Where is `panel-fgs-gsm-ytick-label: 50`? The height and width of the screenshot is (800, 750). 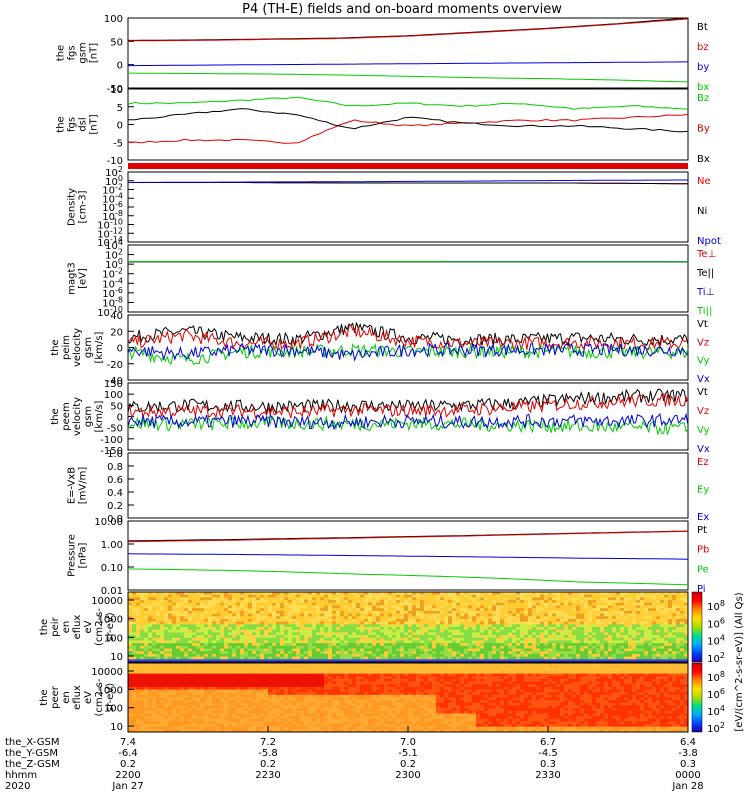 panel-fgs-gsm-ytick-label: 50 is located at coordinates (116, 42).